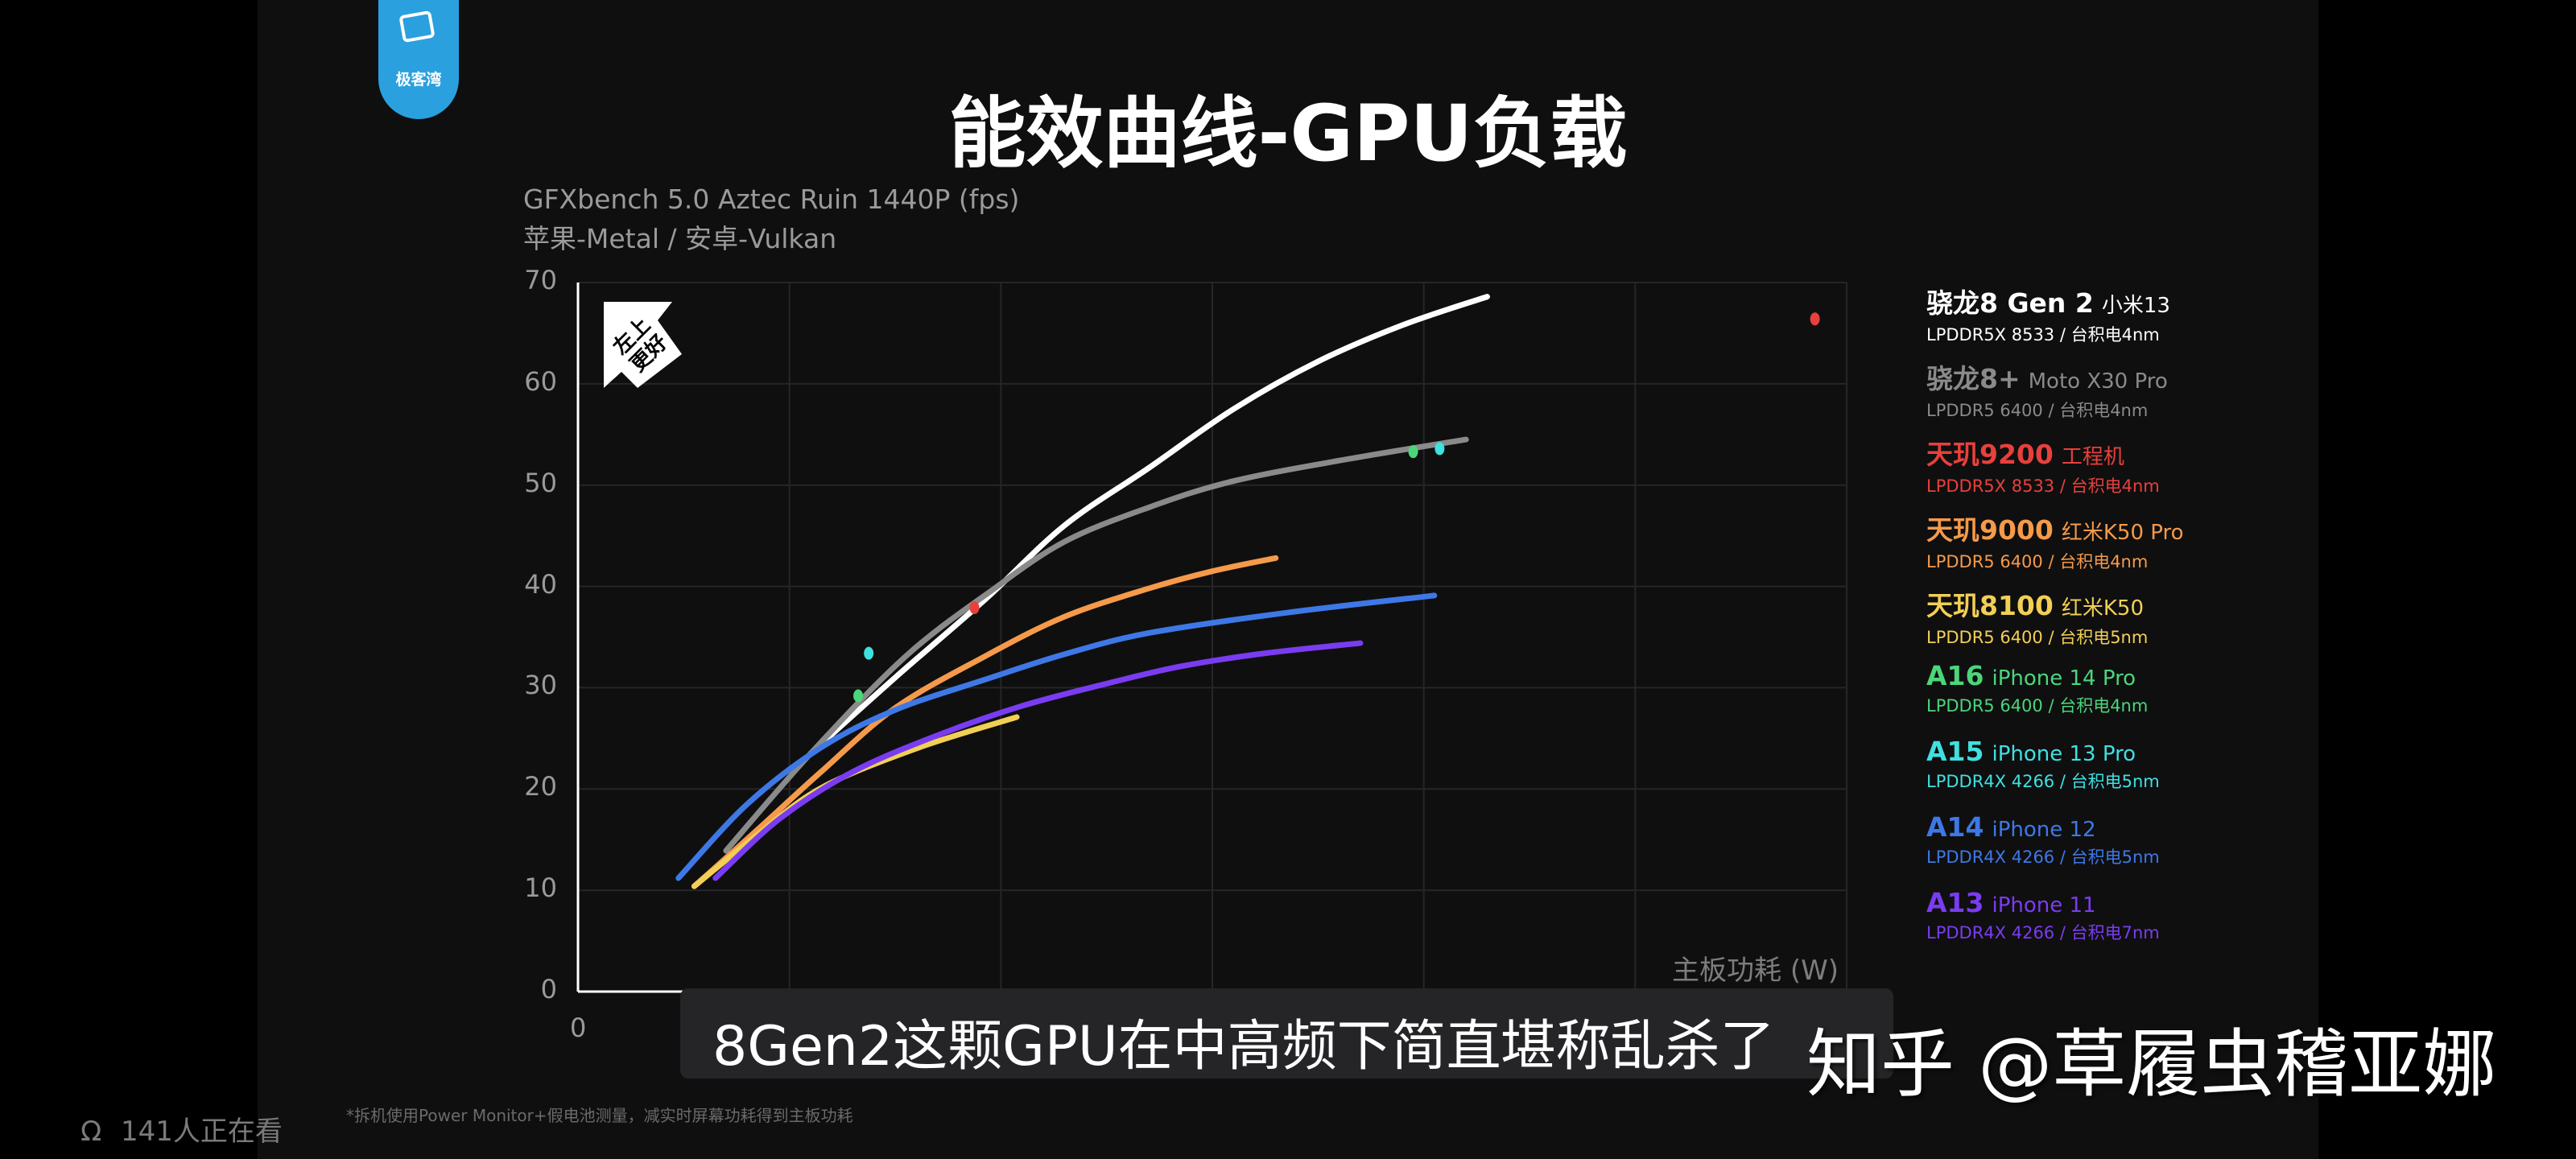 This screenshot has width=2576, height=1159. Describe the element at coordinates (90, 1132) in the screenshot. I see `people-icon: Ω` at that location.